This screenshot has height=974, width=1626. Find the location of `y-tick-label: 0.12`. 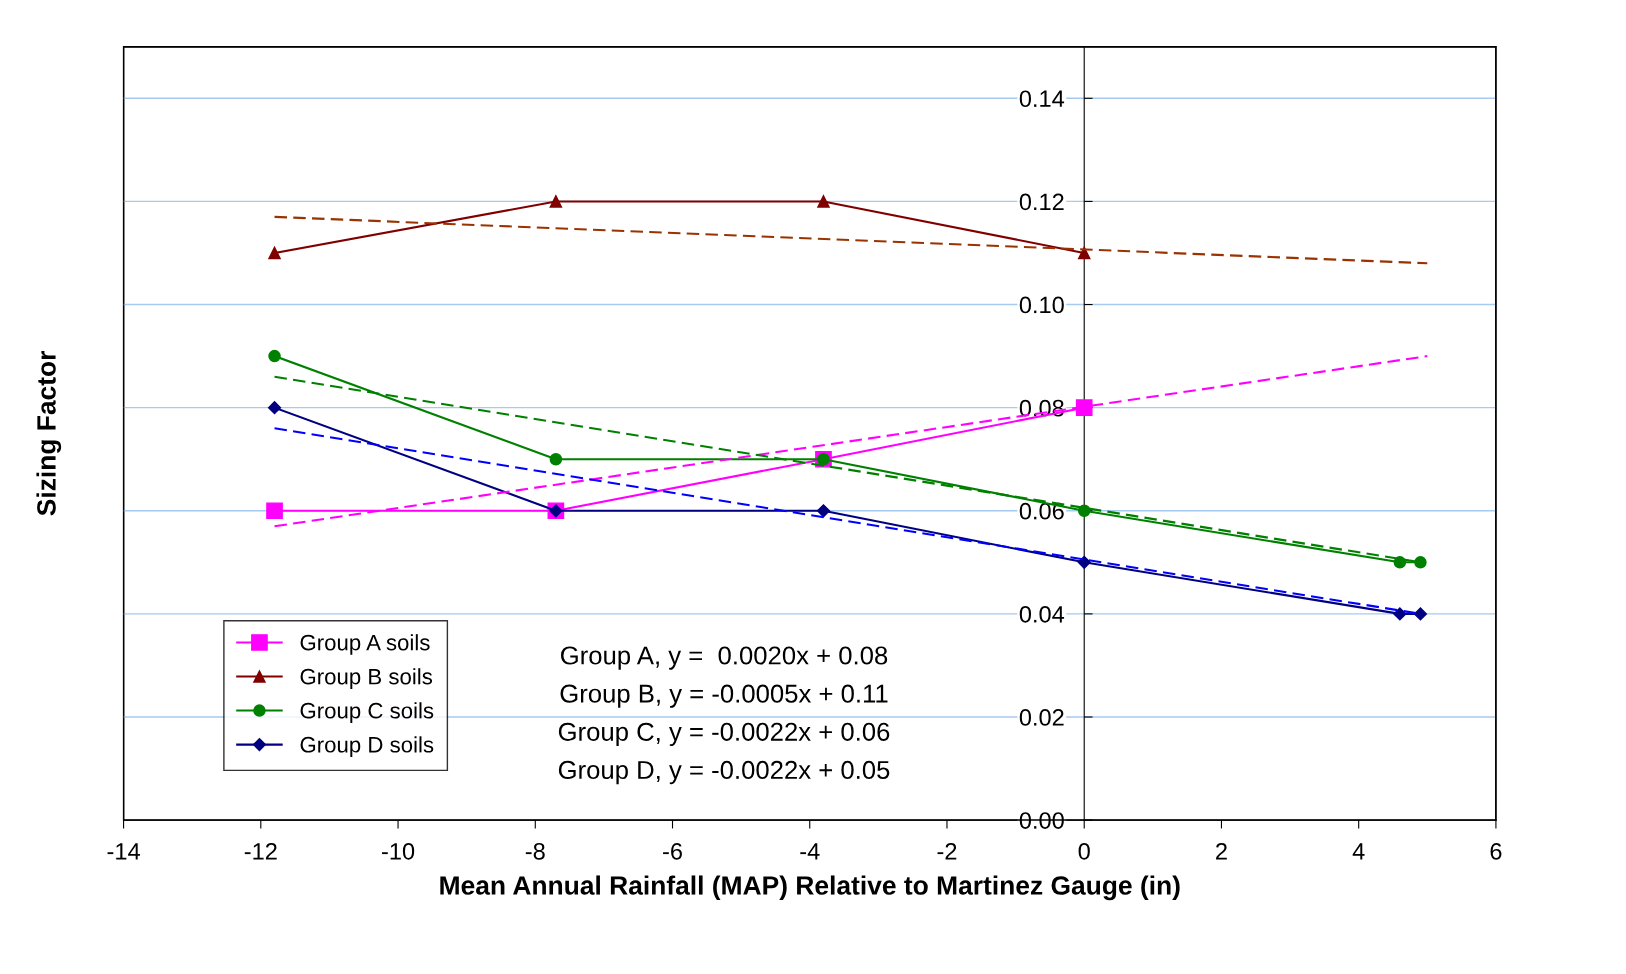

y-tick-label: 0.12 is located at coordinates (1041, 202).